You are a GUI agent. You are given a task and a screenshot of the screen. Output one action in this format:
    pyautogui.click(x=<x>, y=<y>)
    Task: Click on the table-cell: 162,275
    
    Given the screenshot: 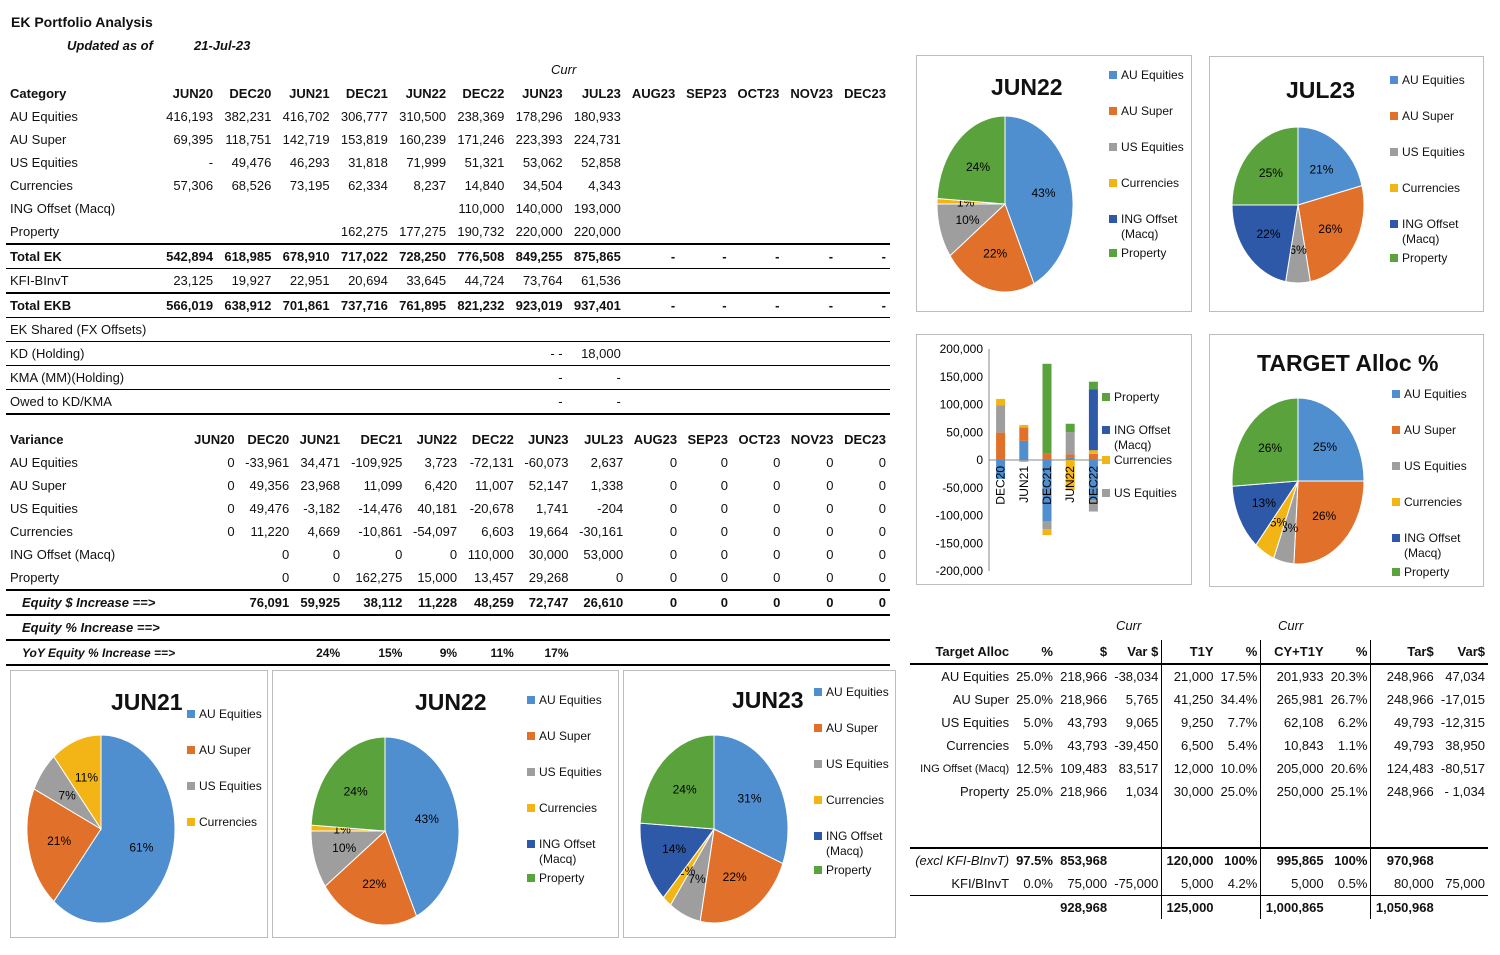 What is the action you would take?
    pyautogui.click(x=364, y=231)
    